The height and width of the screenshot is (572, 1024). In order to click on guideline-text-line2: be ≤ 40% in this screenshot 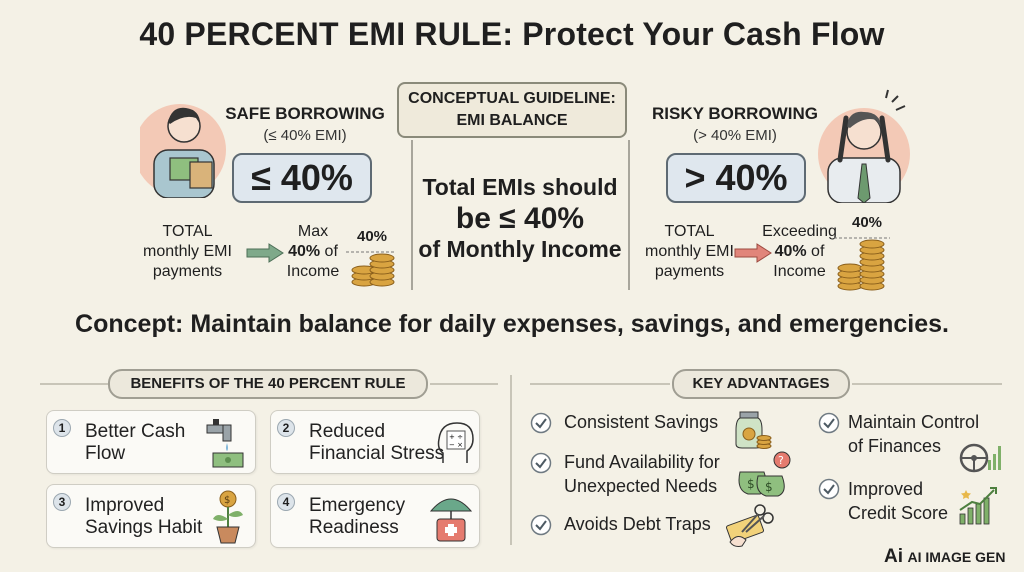, I will do `click(520, 218)`.